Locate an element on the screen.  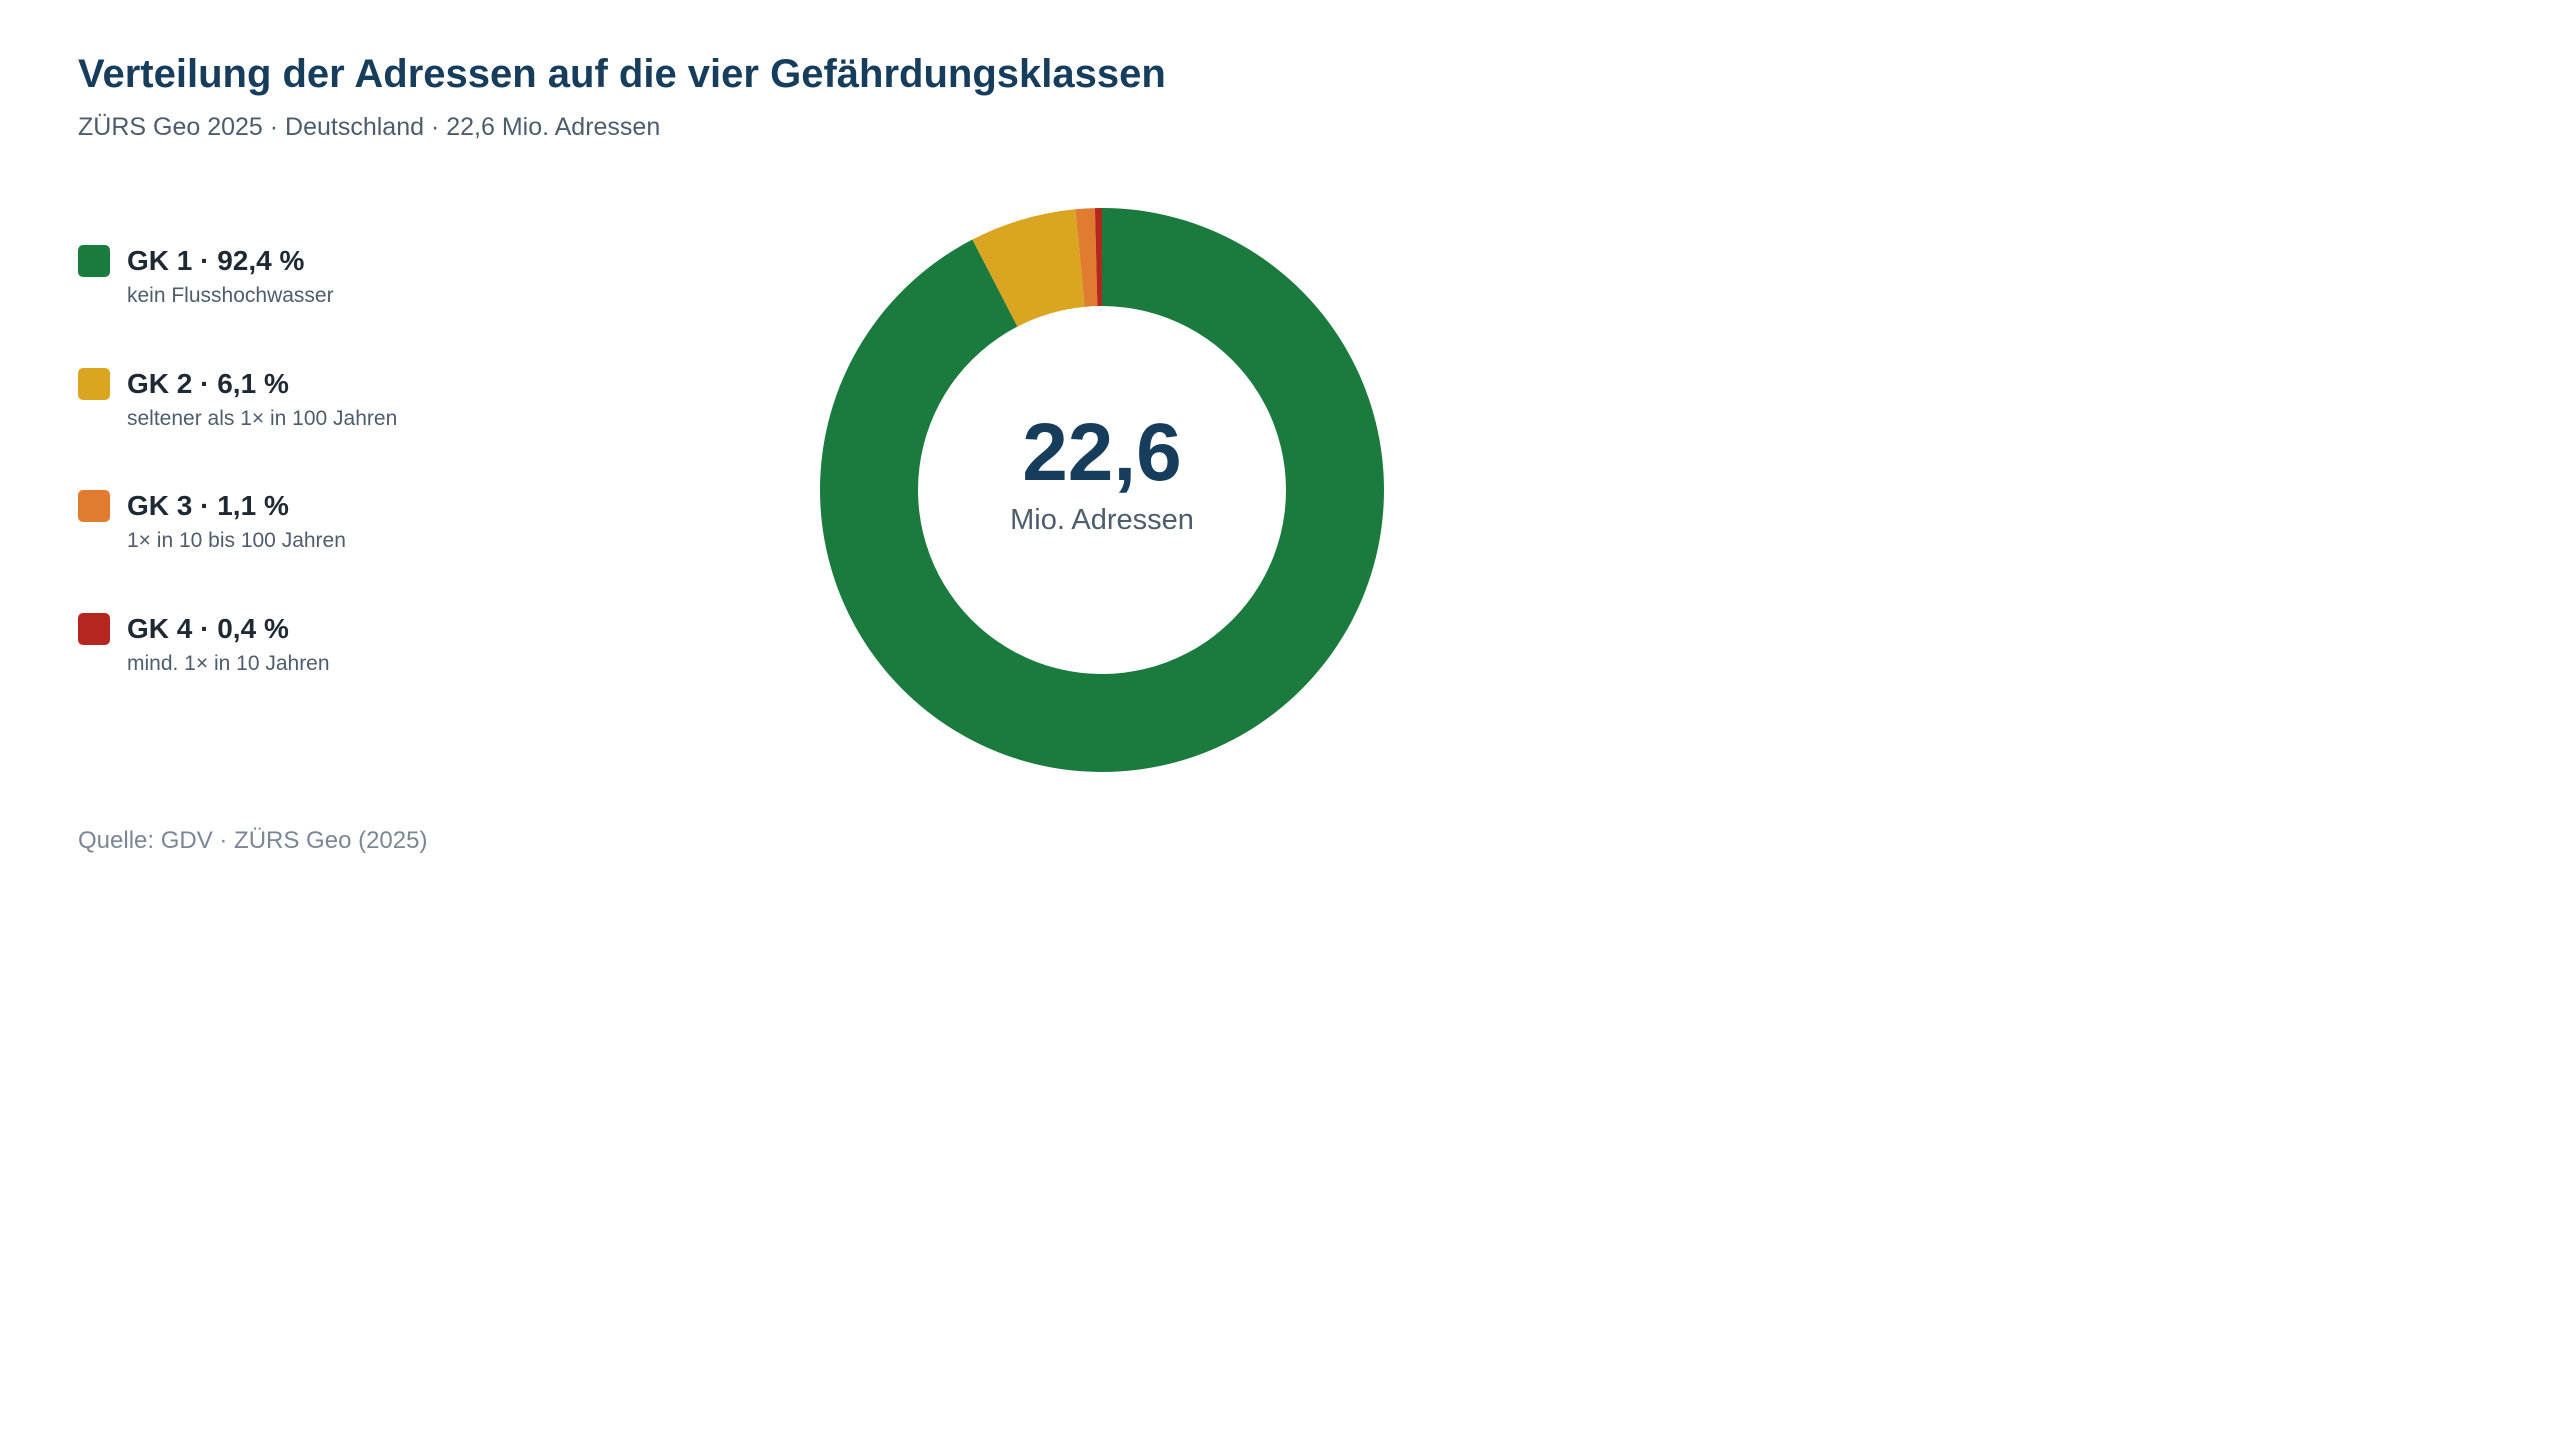
legend-label-gk2: GK 2 · 6,1 % is located at coordinates (208, 383).